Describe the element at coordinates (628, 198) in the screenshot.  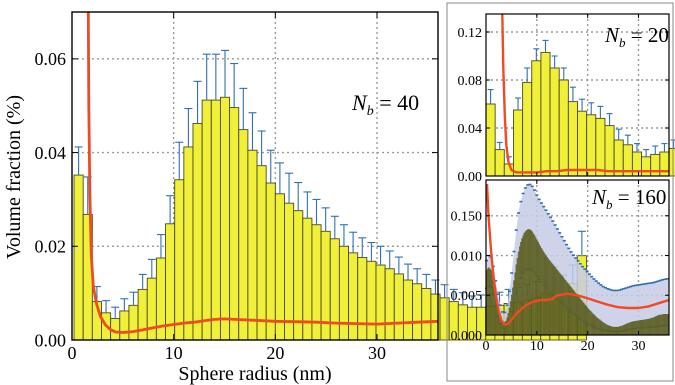
I see `inset-bottom-annotation: Nb = 160` at that location.